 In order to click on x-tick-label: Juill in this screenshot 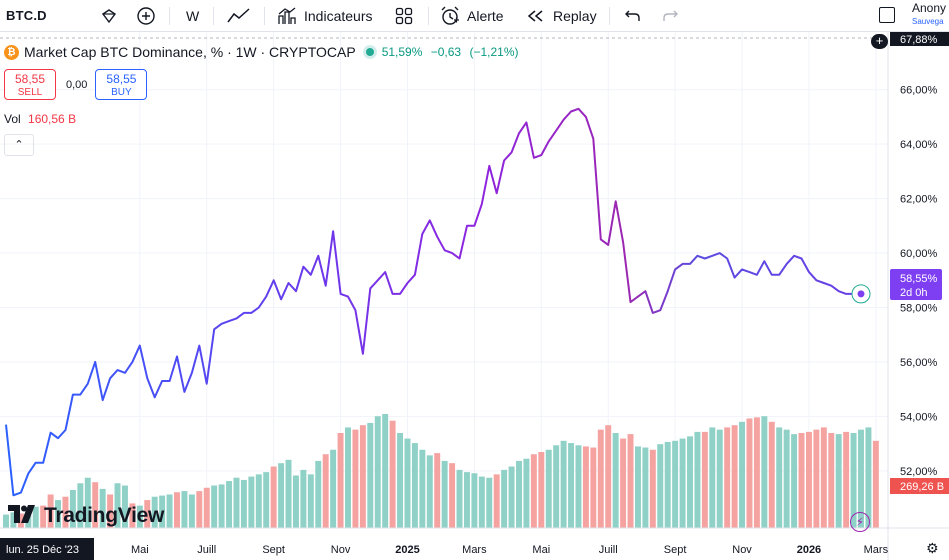, I will do `click(206, 550)`.